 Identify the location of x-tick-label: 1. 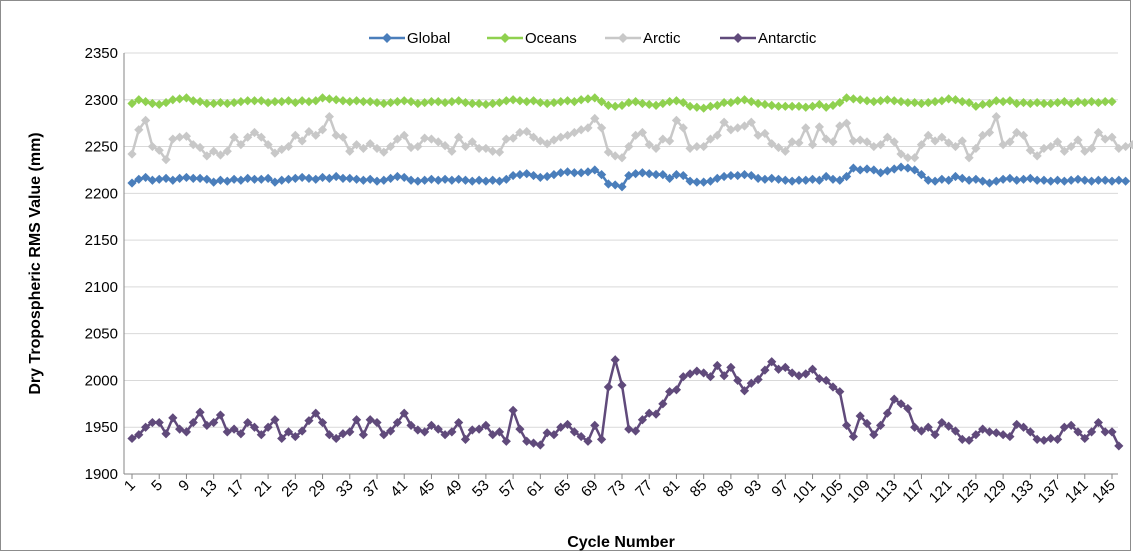
(130, 486).